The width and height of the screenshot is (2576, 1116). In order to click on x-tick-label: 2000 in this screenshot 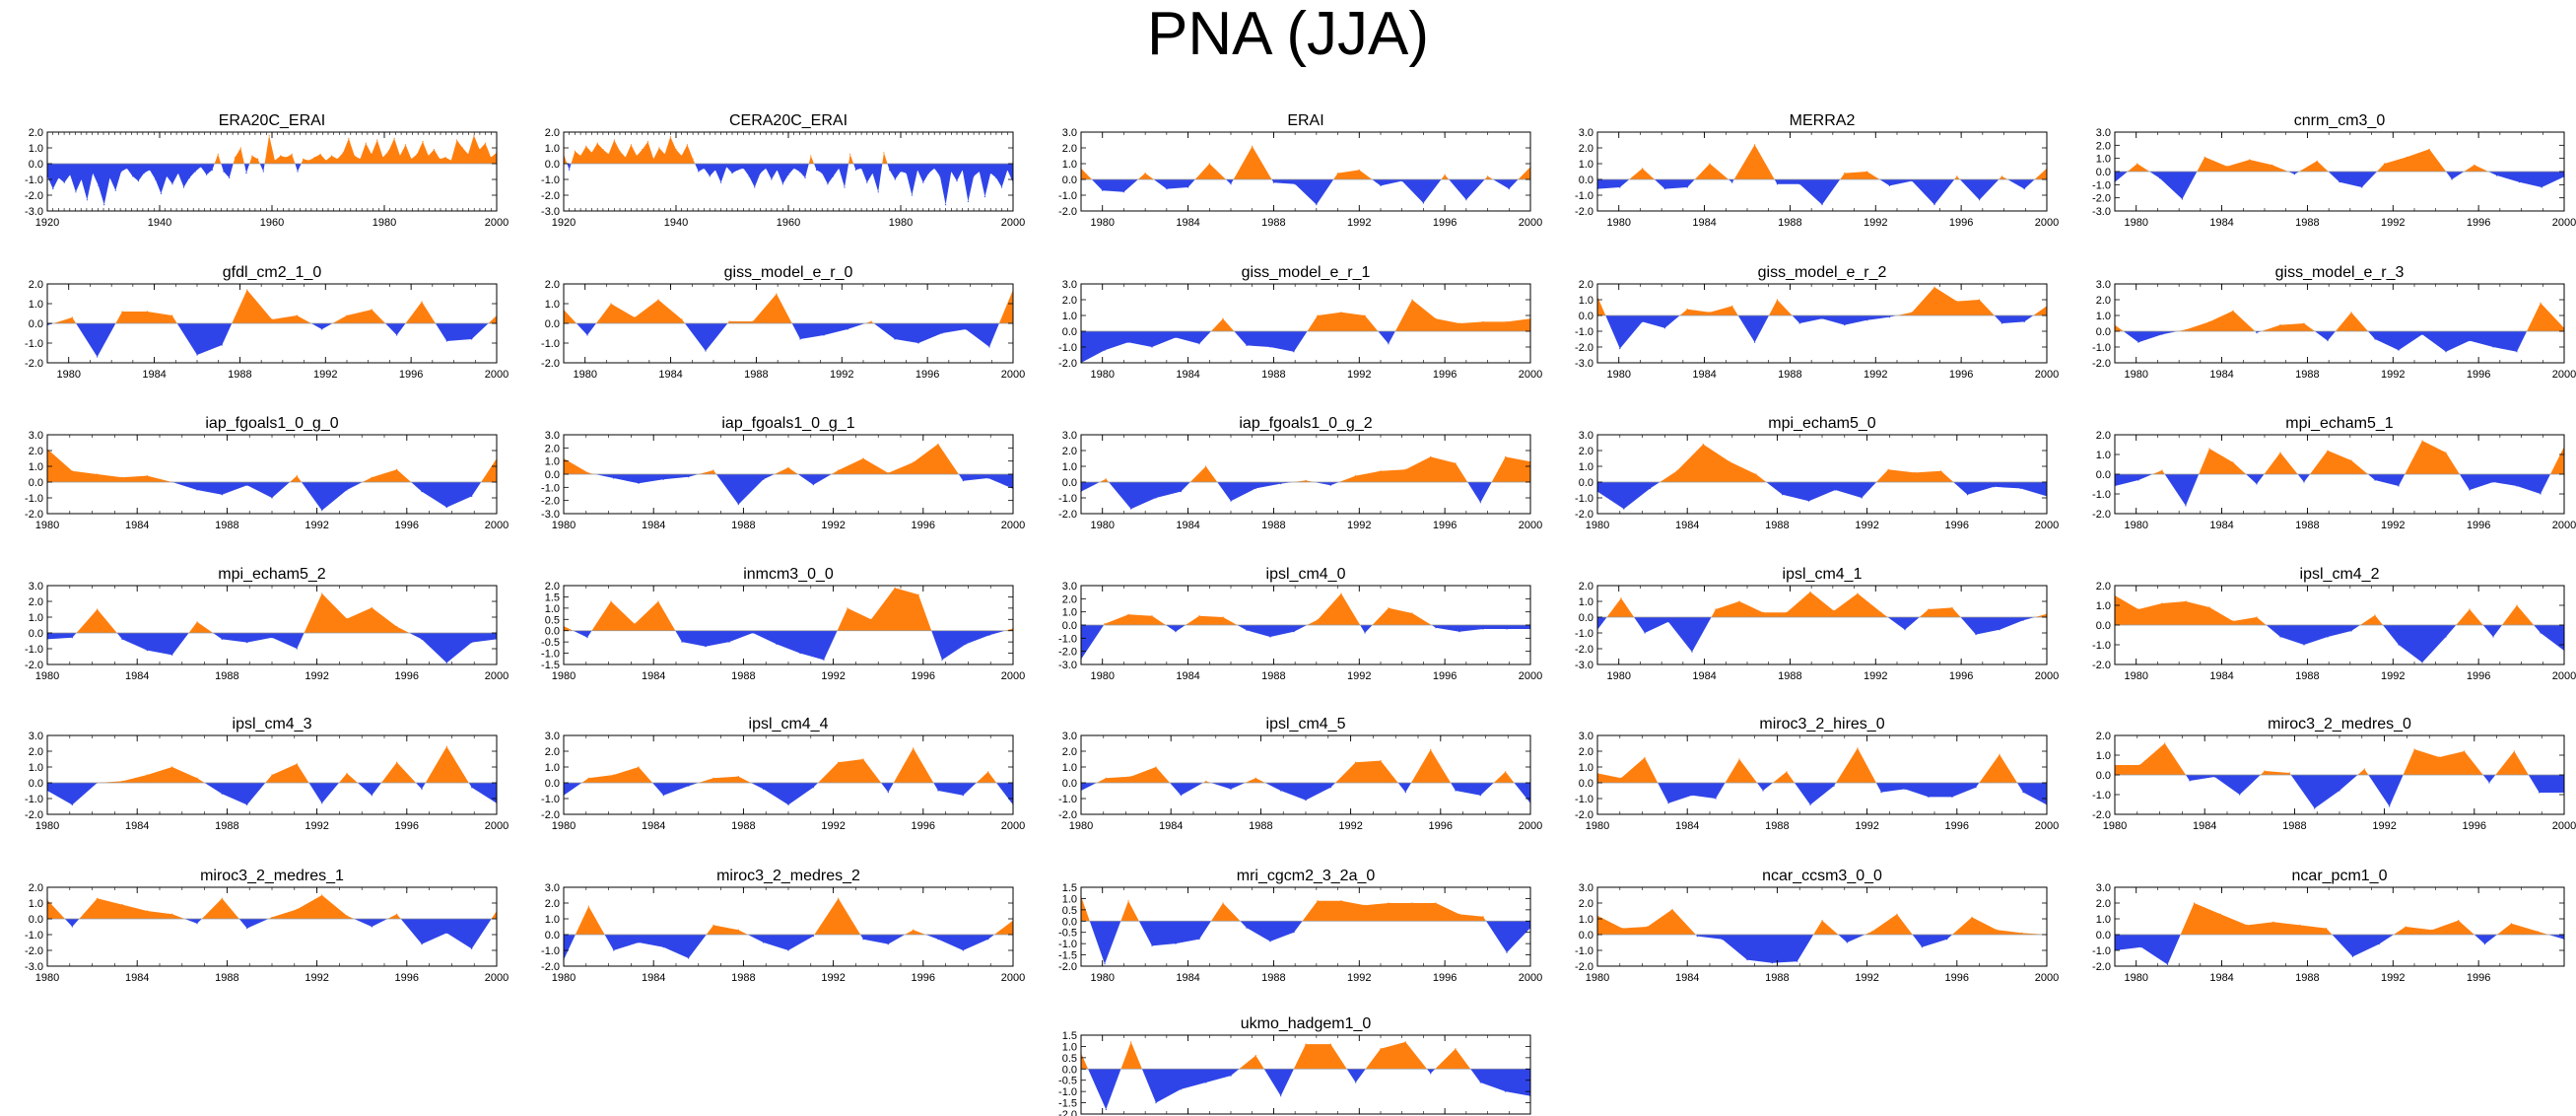, I will do `click(2564, 826)`.